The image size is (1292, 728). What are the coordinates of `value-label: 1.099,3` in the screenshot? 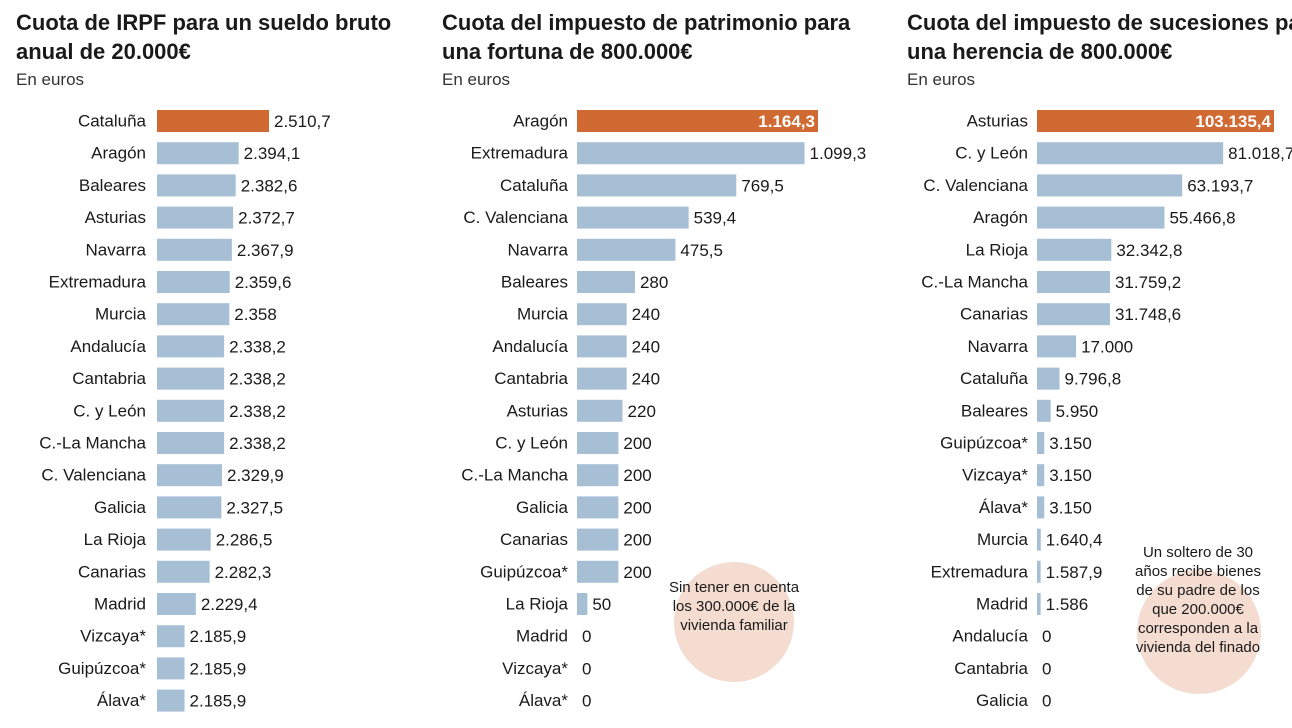 It's located at (838, 153).